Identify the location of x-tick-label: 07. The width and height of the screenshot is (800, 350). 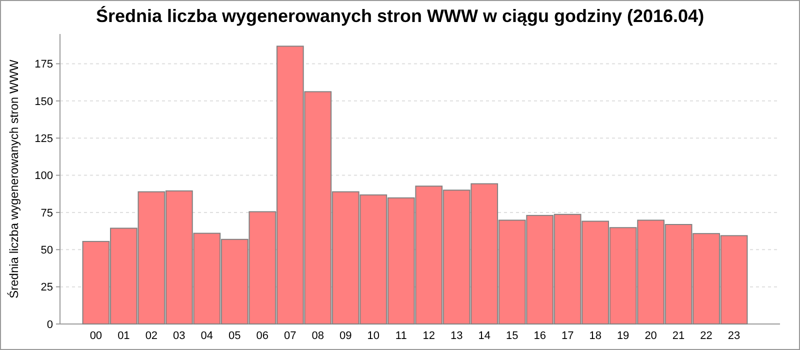
(290, 336).